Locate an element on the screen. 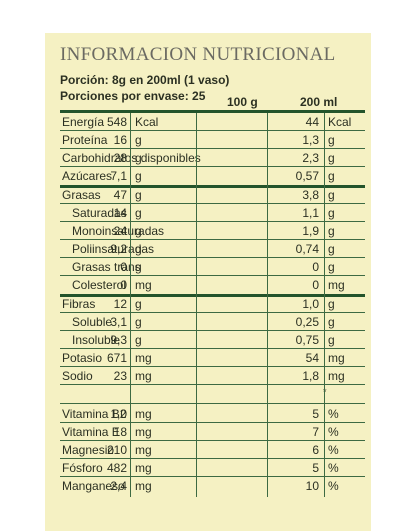 The width and height of the screenshot is (416, 531). value-100g: 548 is located at coordinates (116, 122).